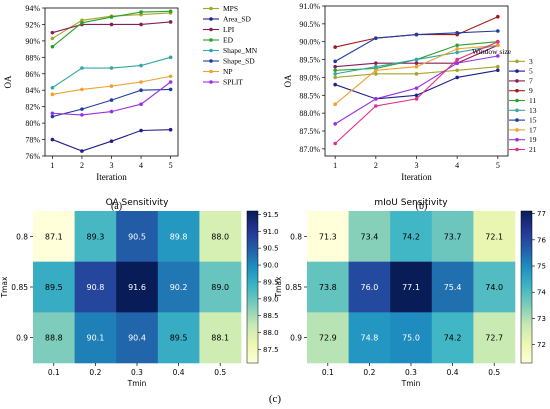 This screenshot has width=550, height=409. Describe the element at coordinates (533, 129) in the screenshot. I see `legend-entry-17: 17` at that location.